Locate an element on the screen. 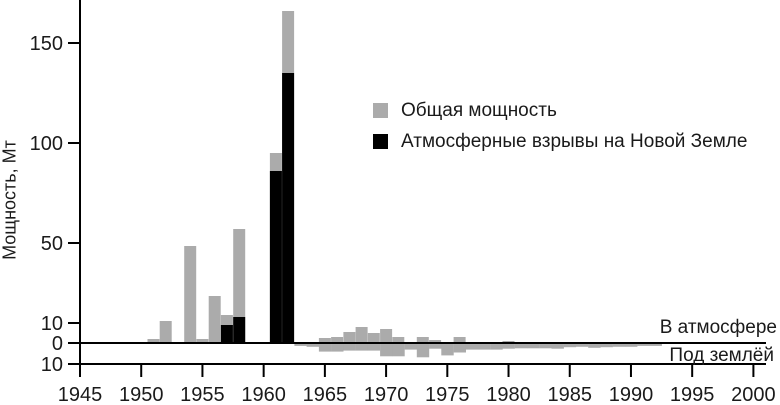 The width and height of the screenshot is (780, 405). bar-underground-1973 is located at coordinates (423, 350).